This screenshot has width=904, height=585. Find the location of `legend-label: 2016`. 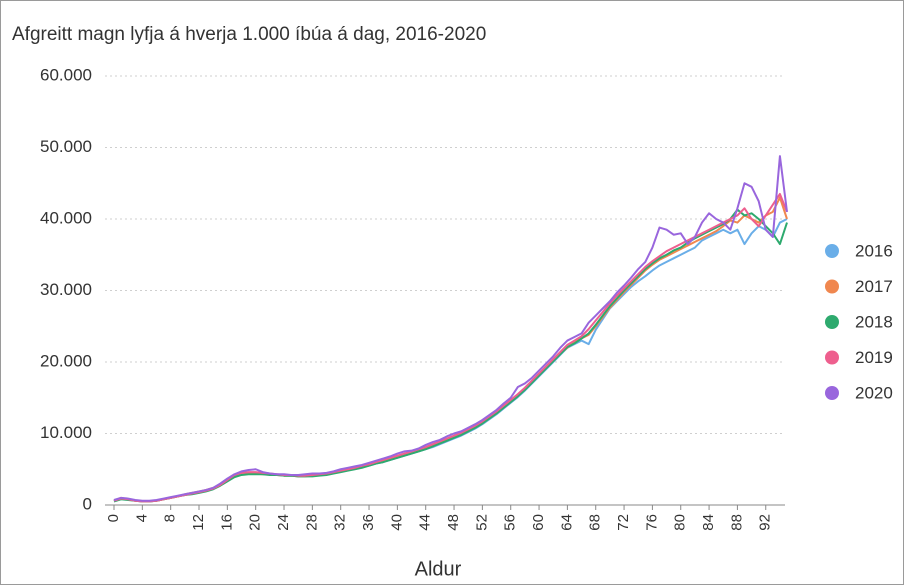

legend-label: 2016 is located at coordinates (874, 250).